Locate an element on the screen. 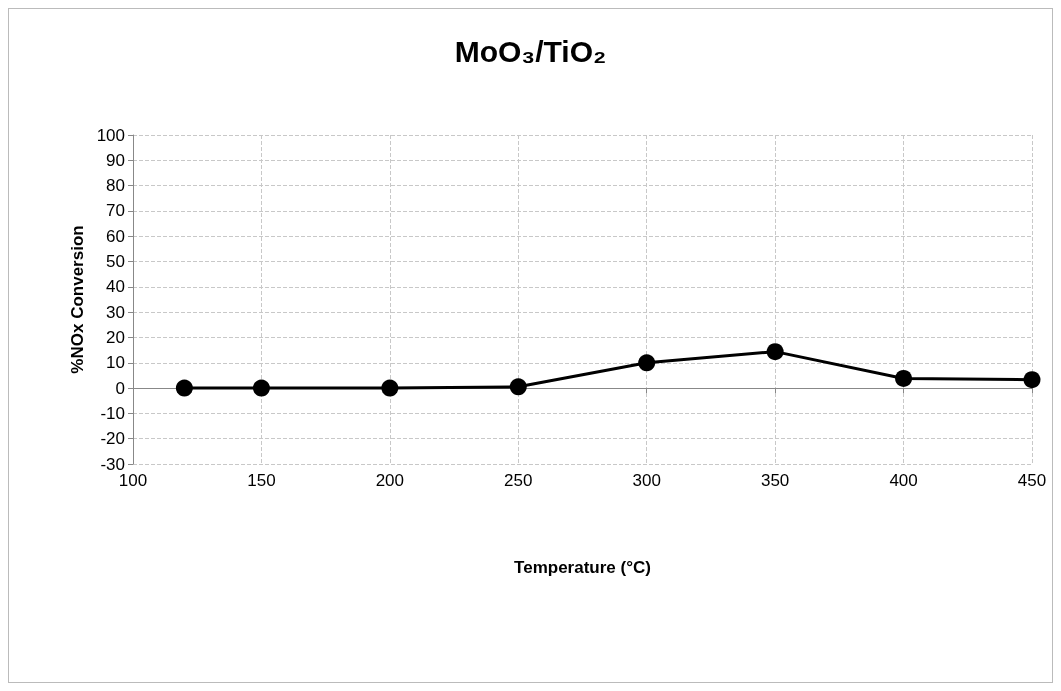 This screenshot has width=1061, height=691. y-tick-label: 50 is located at coordinates (115, 262).